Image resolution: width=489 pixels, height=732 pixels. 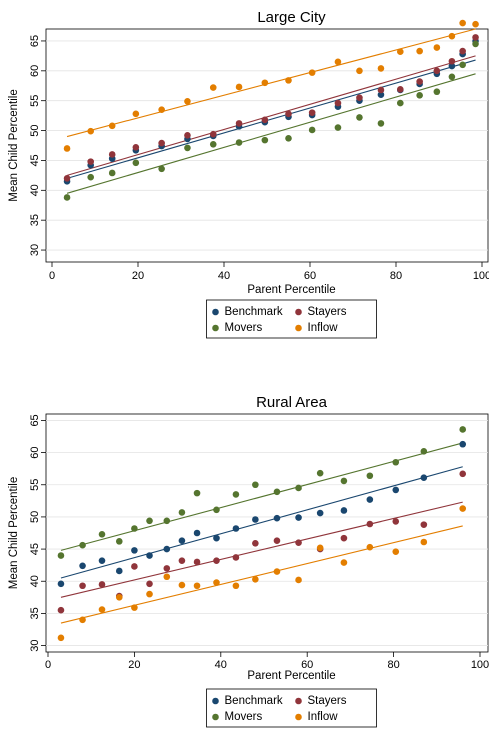 I want to click on y-tick-label: 55, so click(x=35, y=485).